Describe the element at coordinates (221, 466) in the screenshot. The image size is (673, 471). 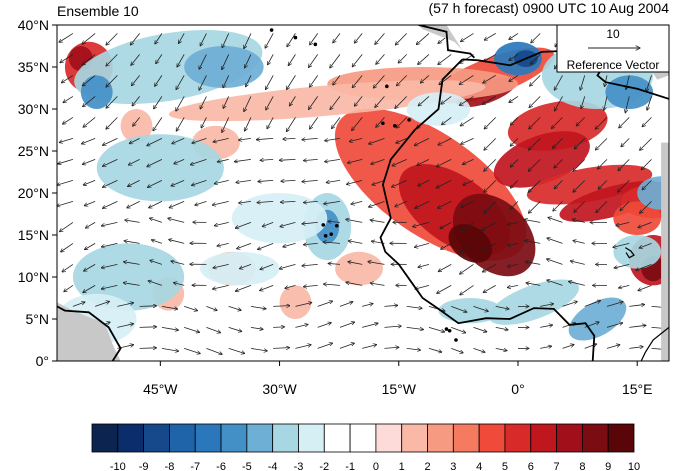
I see `colorbar-label: -6` at that location.